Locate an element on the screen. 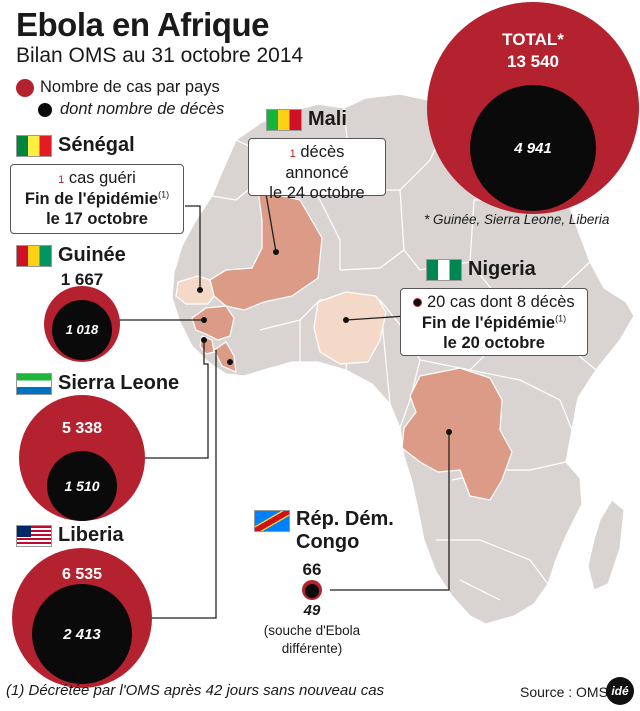  senegal-note-count: 1 is located at coordinates (61, 180).